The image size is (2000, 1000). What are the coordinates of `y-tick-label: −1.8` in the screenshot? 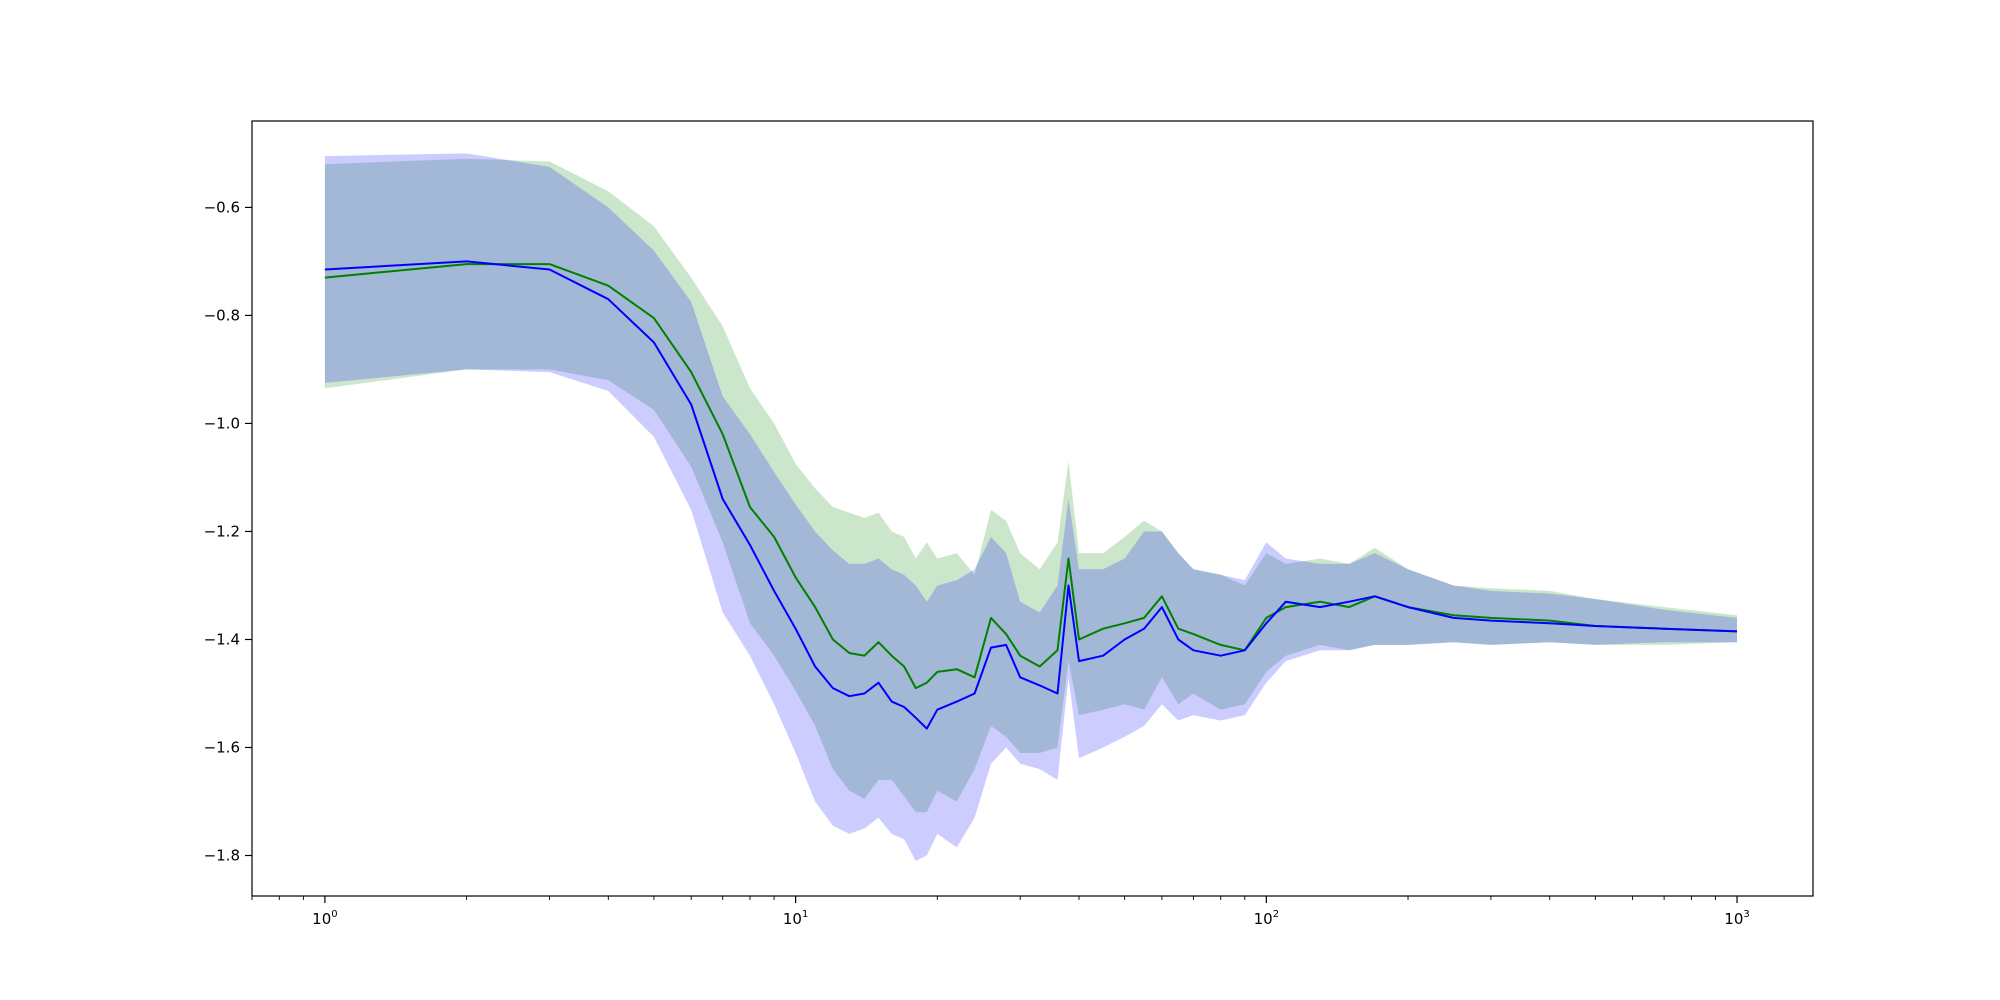 It's located at (222, 855).